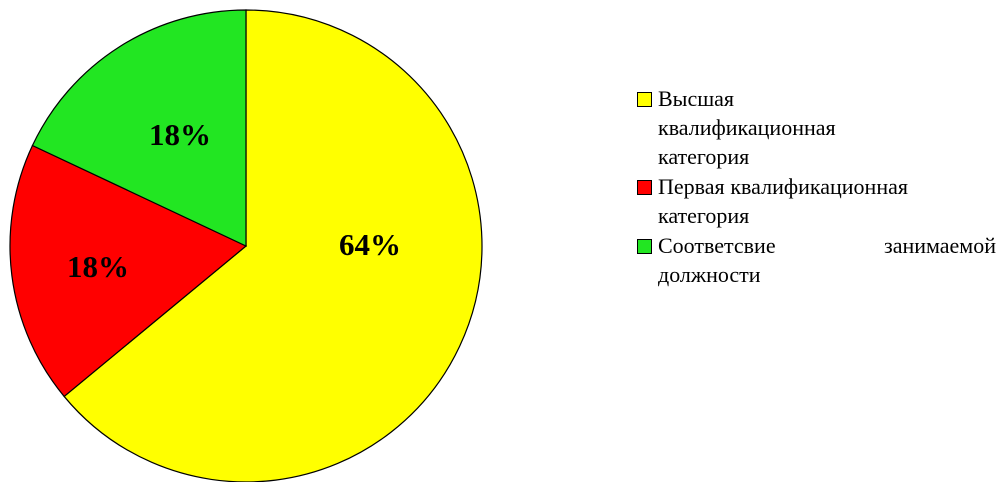  I want to click on legend-item: Высшая квалификационная категория, so click(772, 127).